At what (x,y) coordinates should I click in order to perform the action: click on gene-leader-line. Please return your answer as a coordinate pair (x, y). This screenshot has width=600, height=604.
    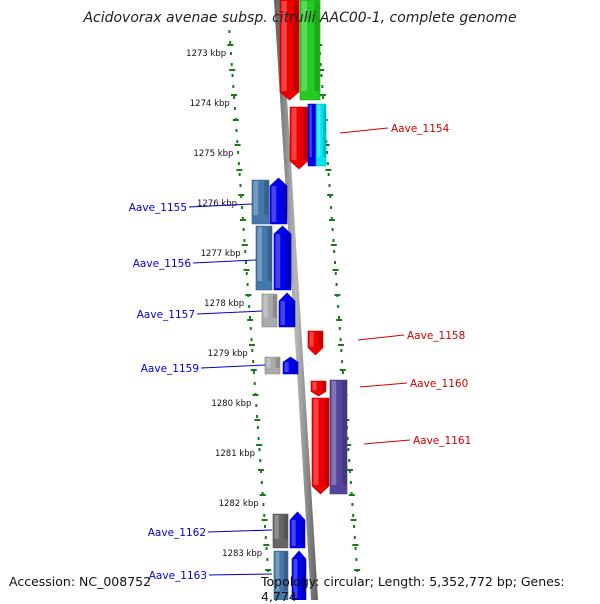
    Looking at the image, I should click on (233, 366).